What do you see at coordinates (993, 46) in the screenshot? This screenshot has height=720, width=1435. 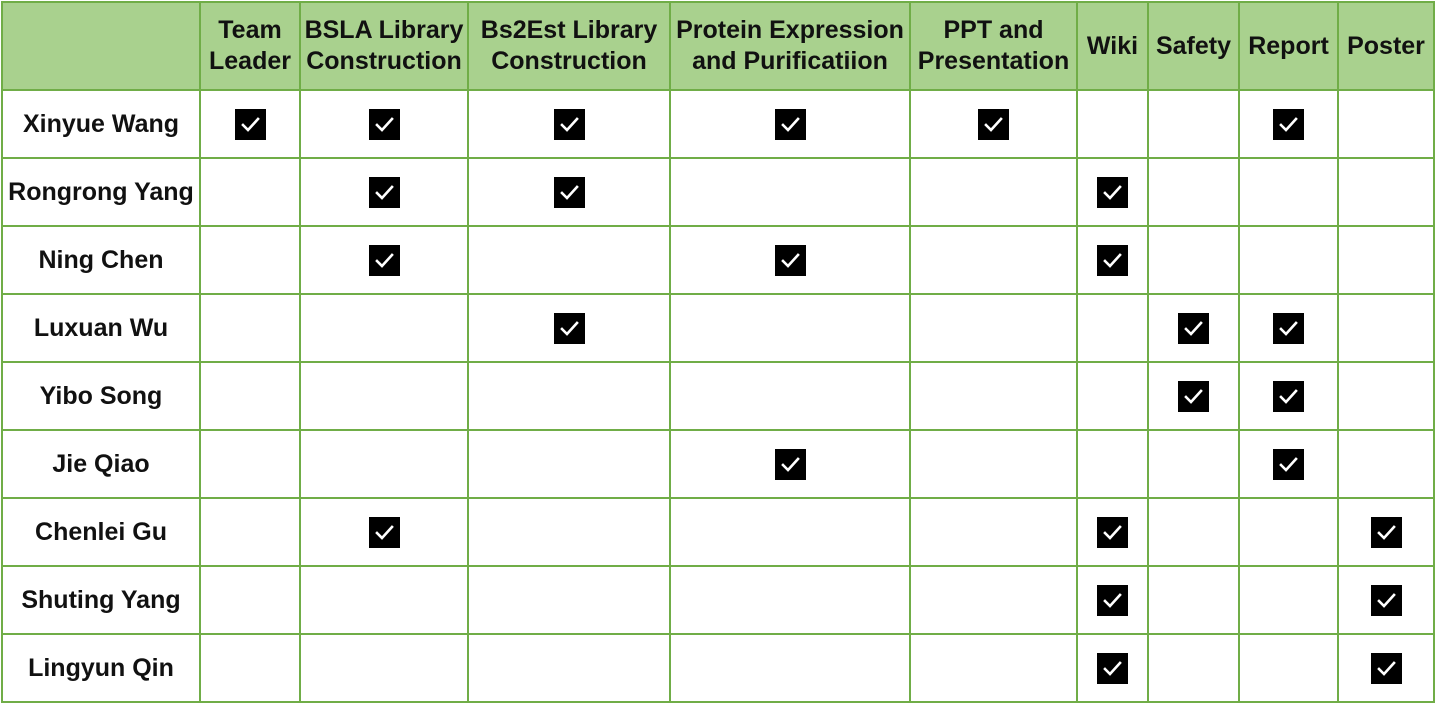 I see `column-header-ppt-and-presentation: PPT and Presentation` at bounding box center [993, 46].